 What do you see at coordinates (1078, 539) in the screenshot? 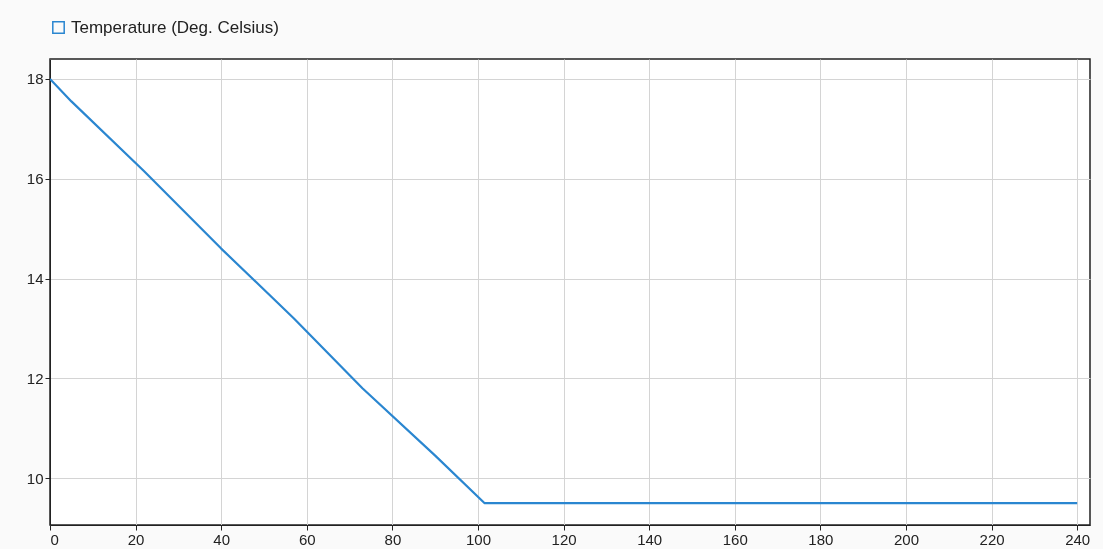
I see `x-tick-label: 240` at bounding box center [1078, 539].